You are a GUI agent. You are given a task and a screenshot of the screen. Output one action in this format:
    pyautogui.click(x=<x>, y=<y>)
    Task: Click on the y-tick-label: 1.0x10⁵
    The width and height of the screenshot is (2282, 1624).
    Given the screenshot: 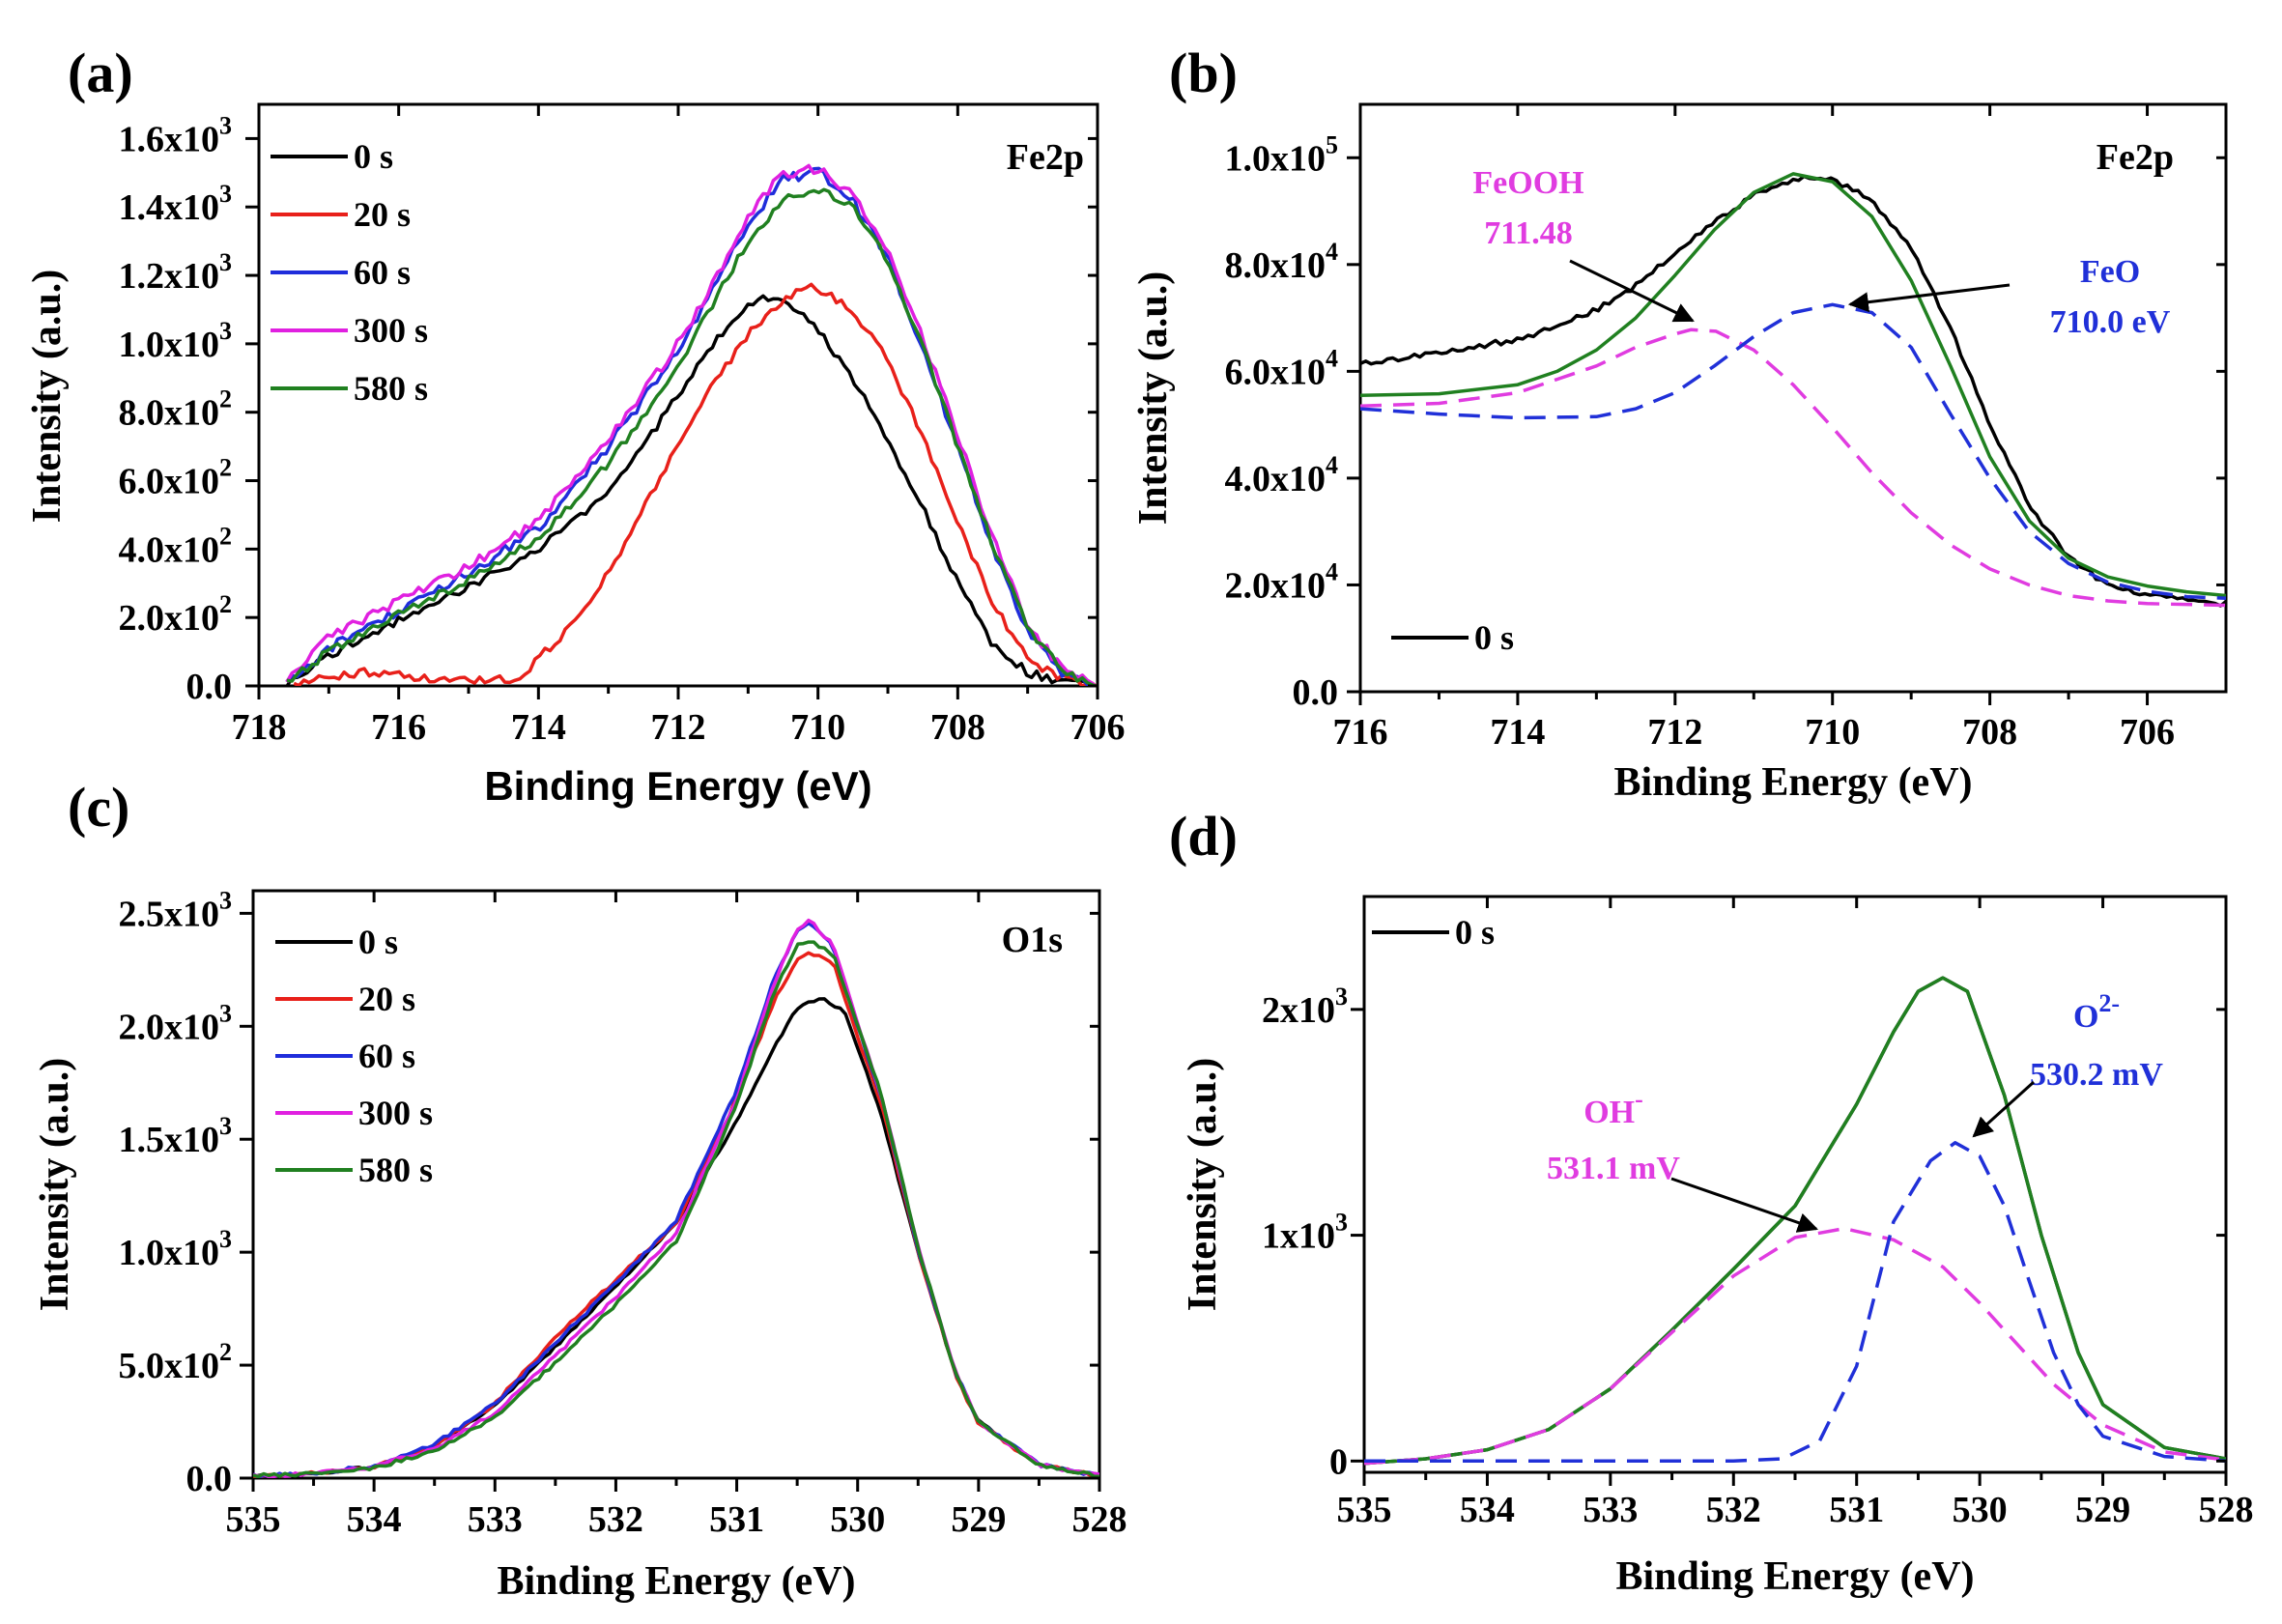 What is the action you would take?
    pyautogui.click(x=1282, y=155)
    